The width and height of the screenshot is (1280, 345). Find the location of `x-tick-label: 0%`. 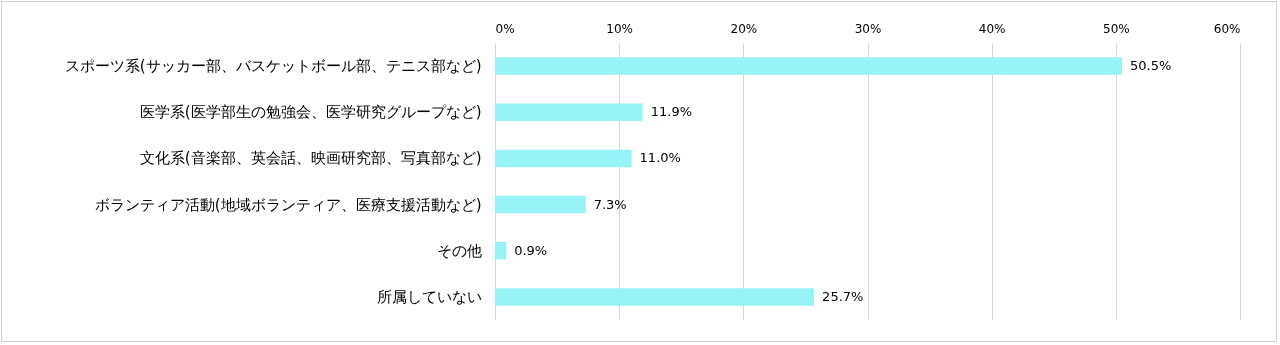

x-tick-label: 0% is located at coordinates (505, 28).